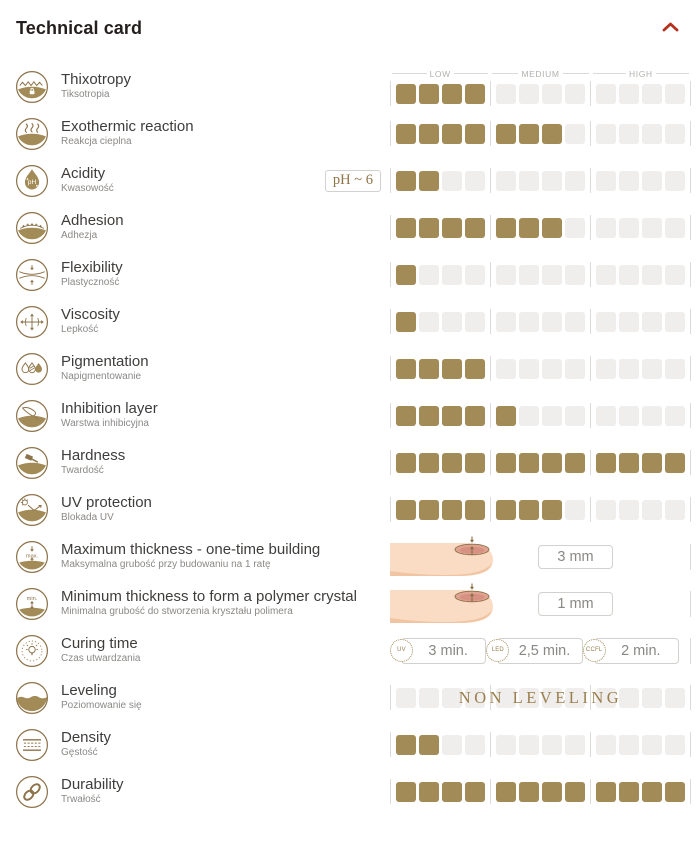 The width and height of the screenshot is (699, 841). What do you see at coordinates (105, 361) in the screenshot?
I see `row-label: Pigmentation` at bounding box center [105, 361].